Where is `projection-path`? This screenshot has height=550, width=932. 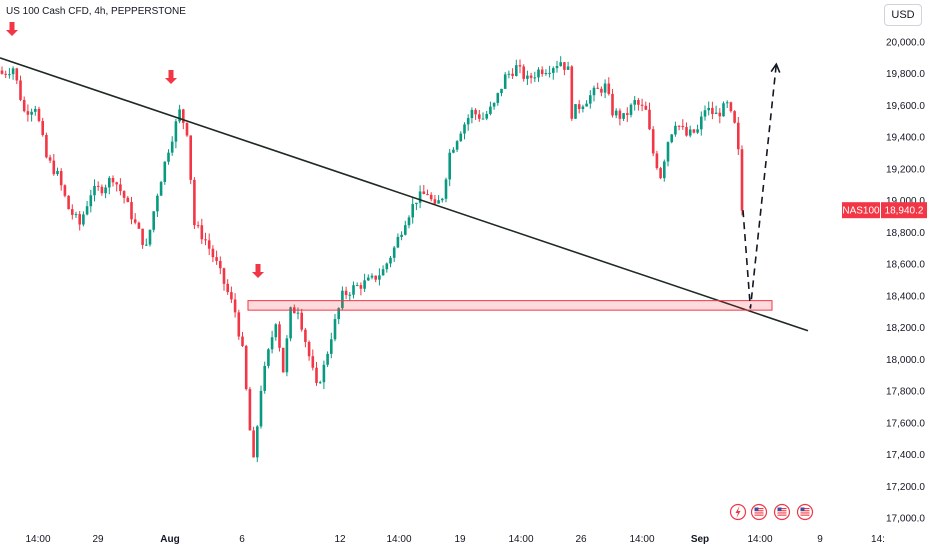
projection-path is located at coordinates (760, 186).